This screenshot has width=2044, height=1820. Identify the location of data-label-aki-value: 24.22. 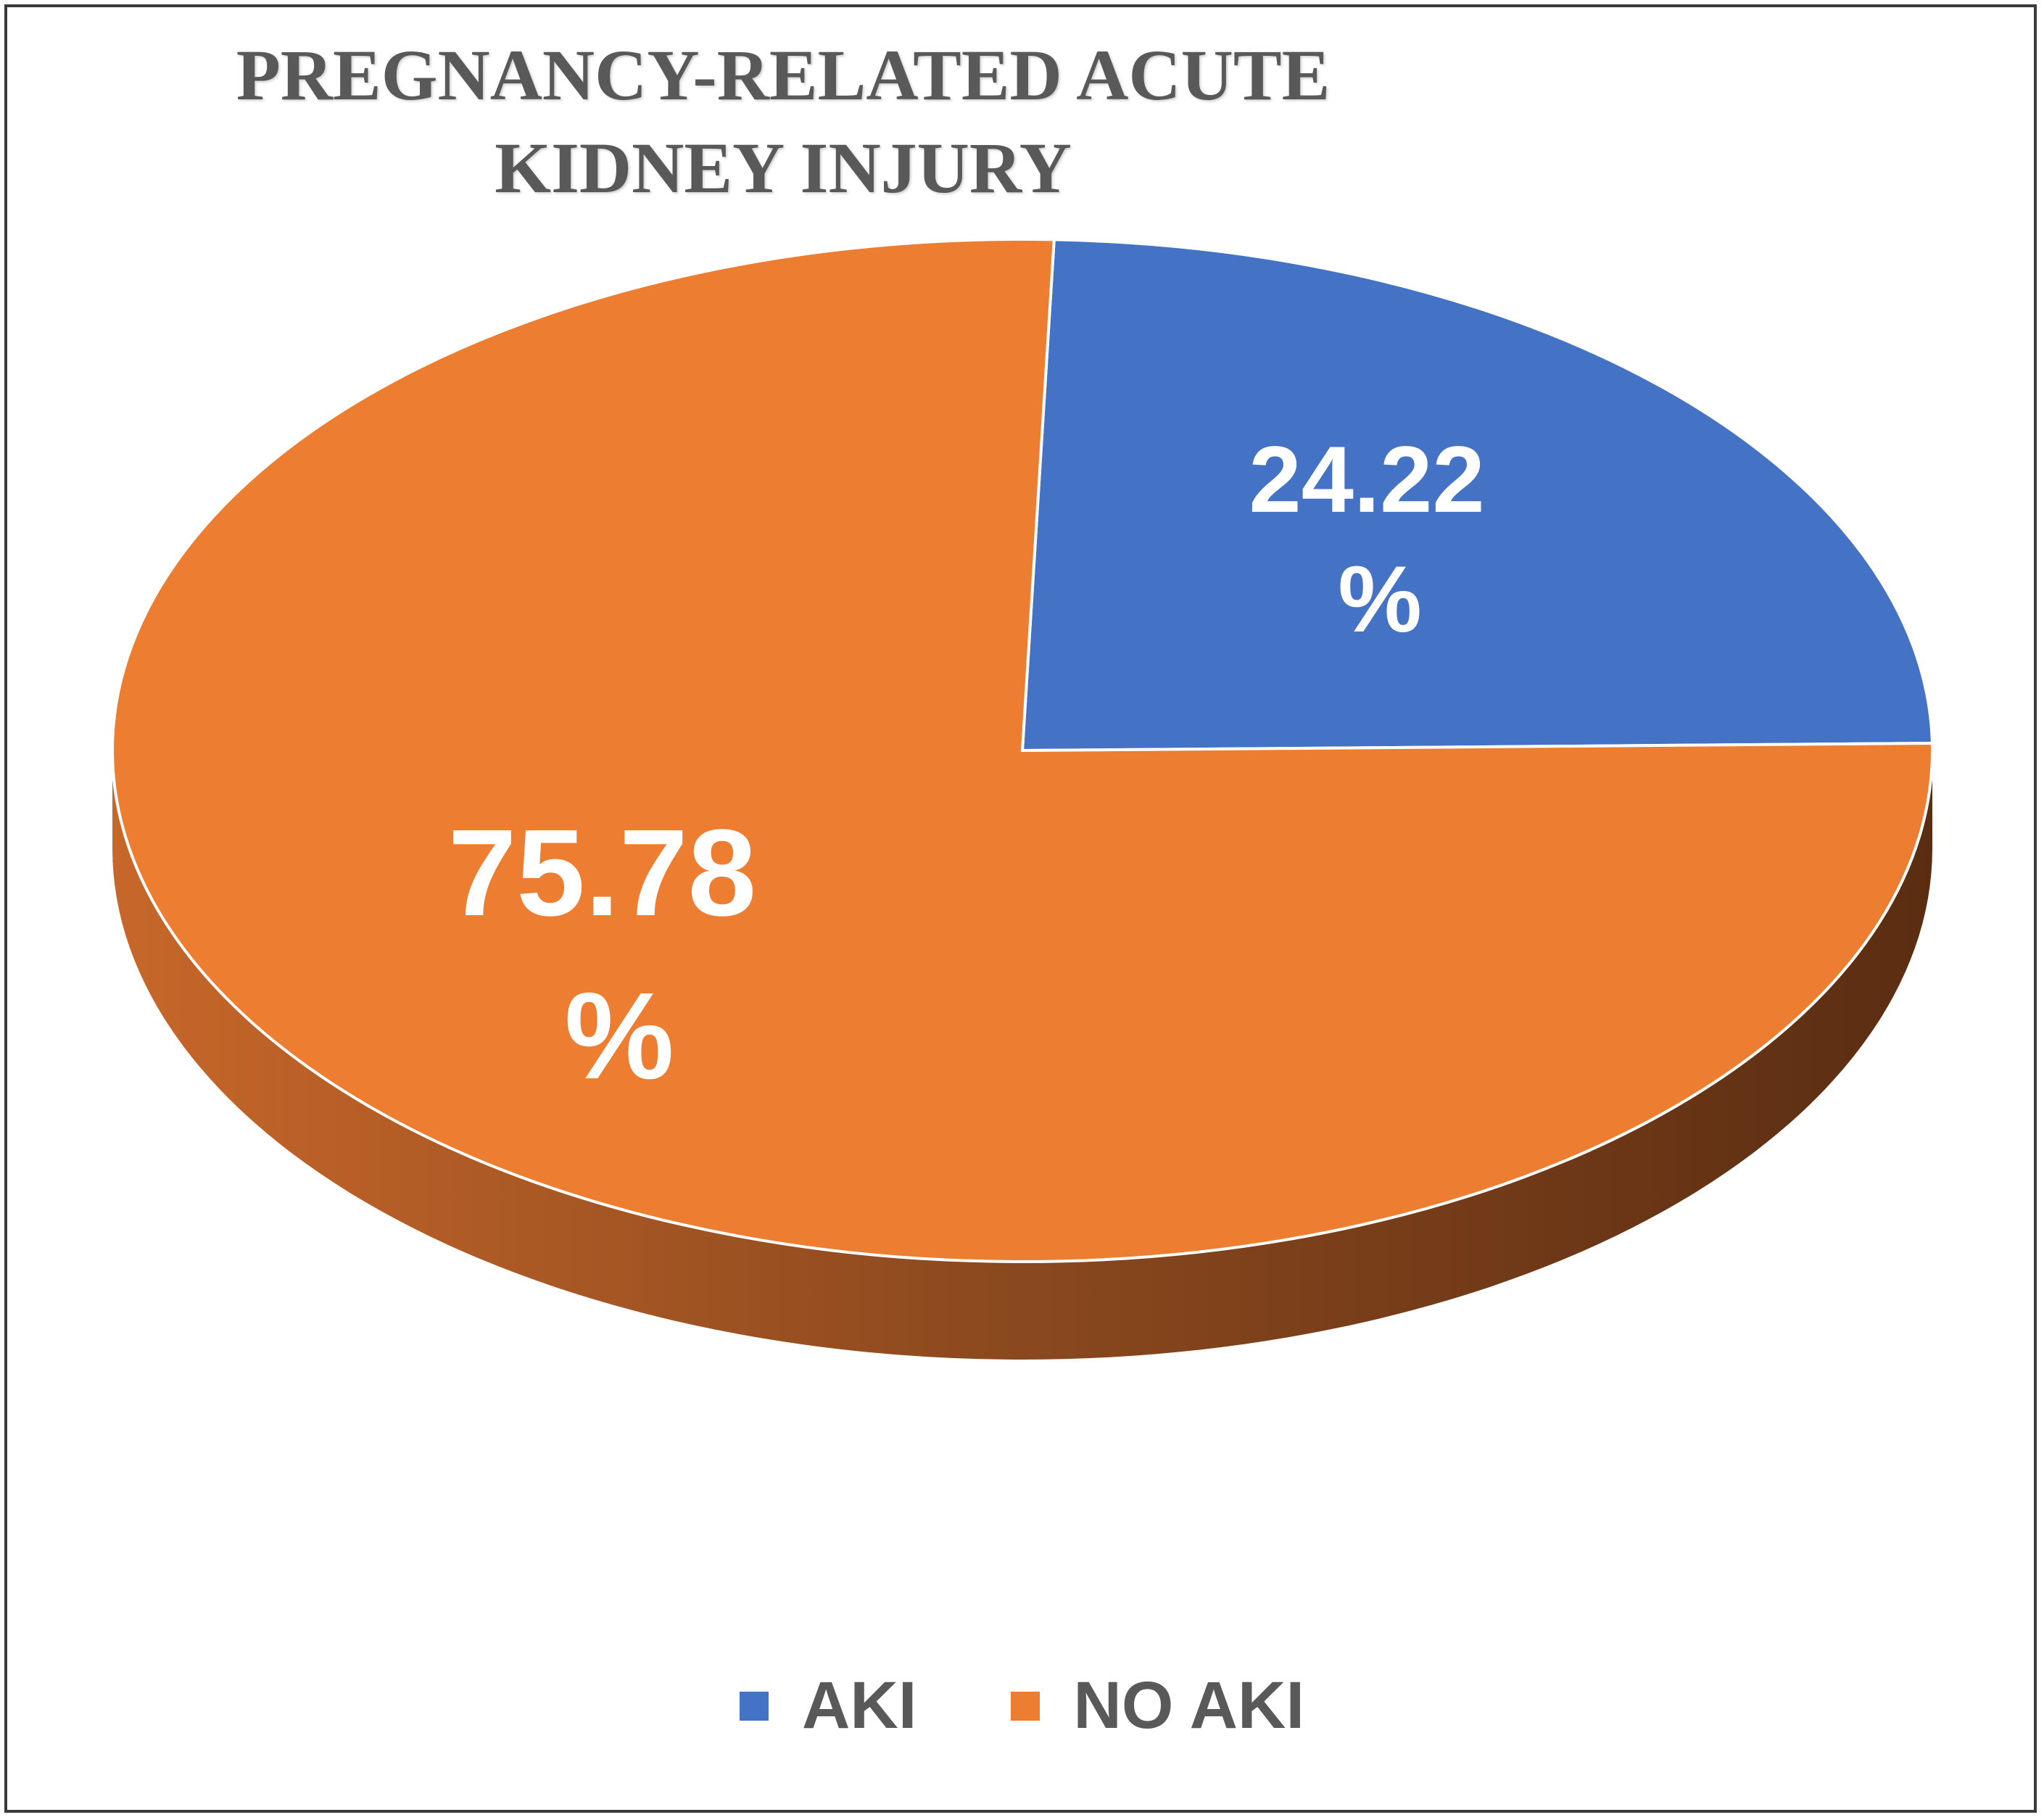
(1366, 479).